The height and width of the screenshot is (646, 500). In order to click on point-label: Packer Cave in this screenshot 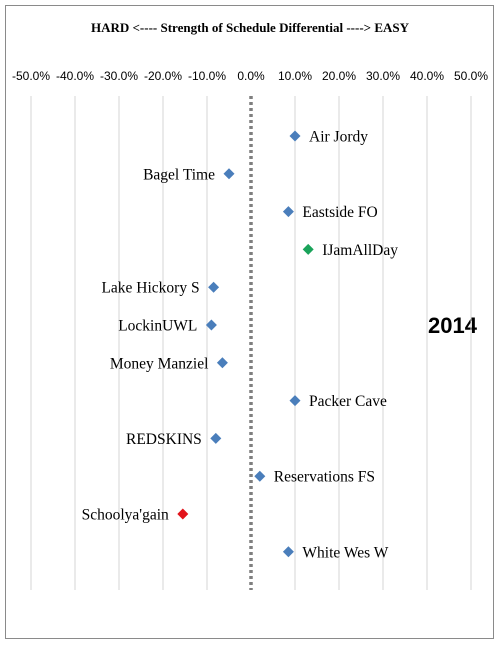, I will do `click(348, 401)`.